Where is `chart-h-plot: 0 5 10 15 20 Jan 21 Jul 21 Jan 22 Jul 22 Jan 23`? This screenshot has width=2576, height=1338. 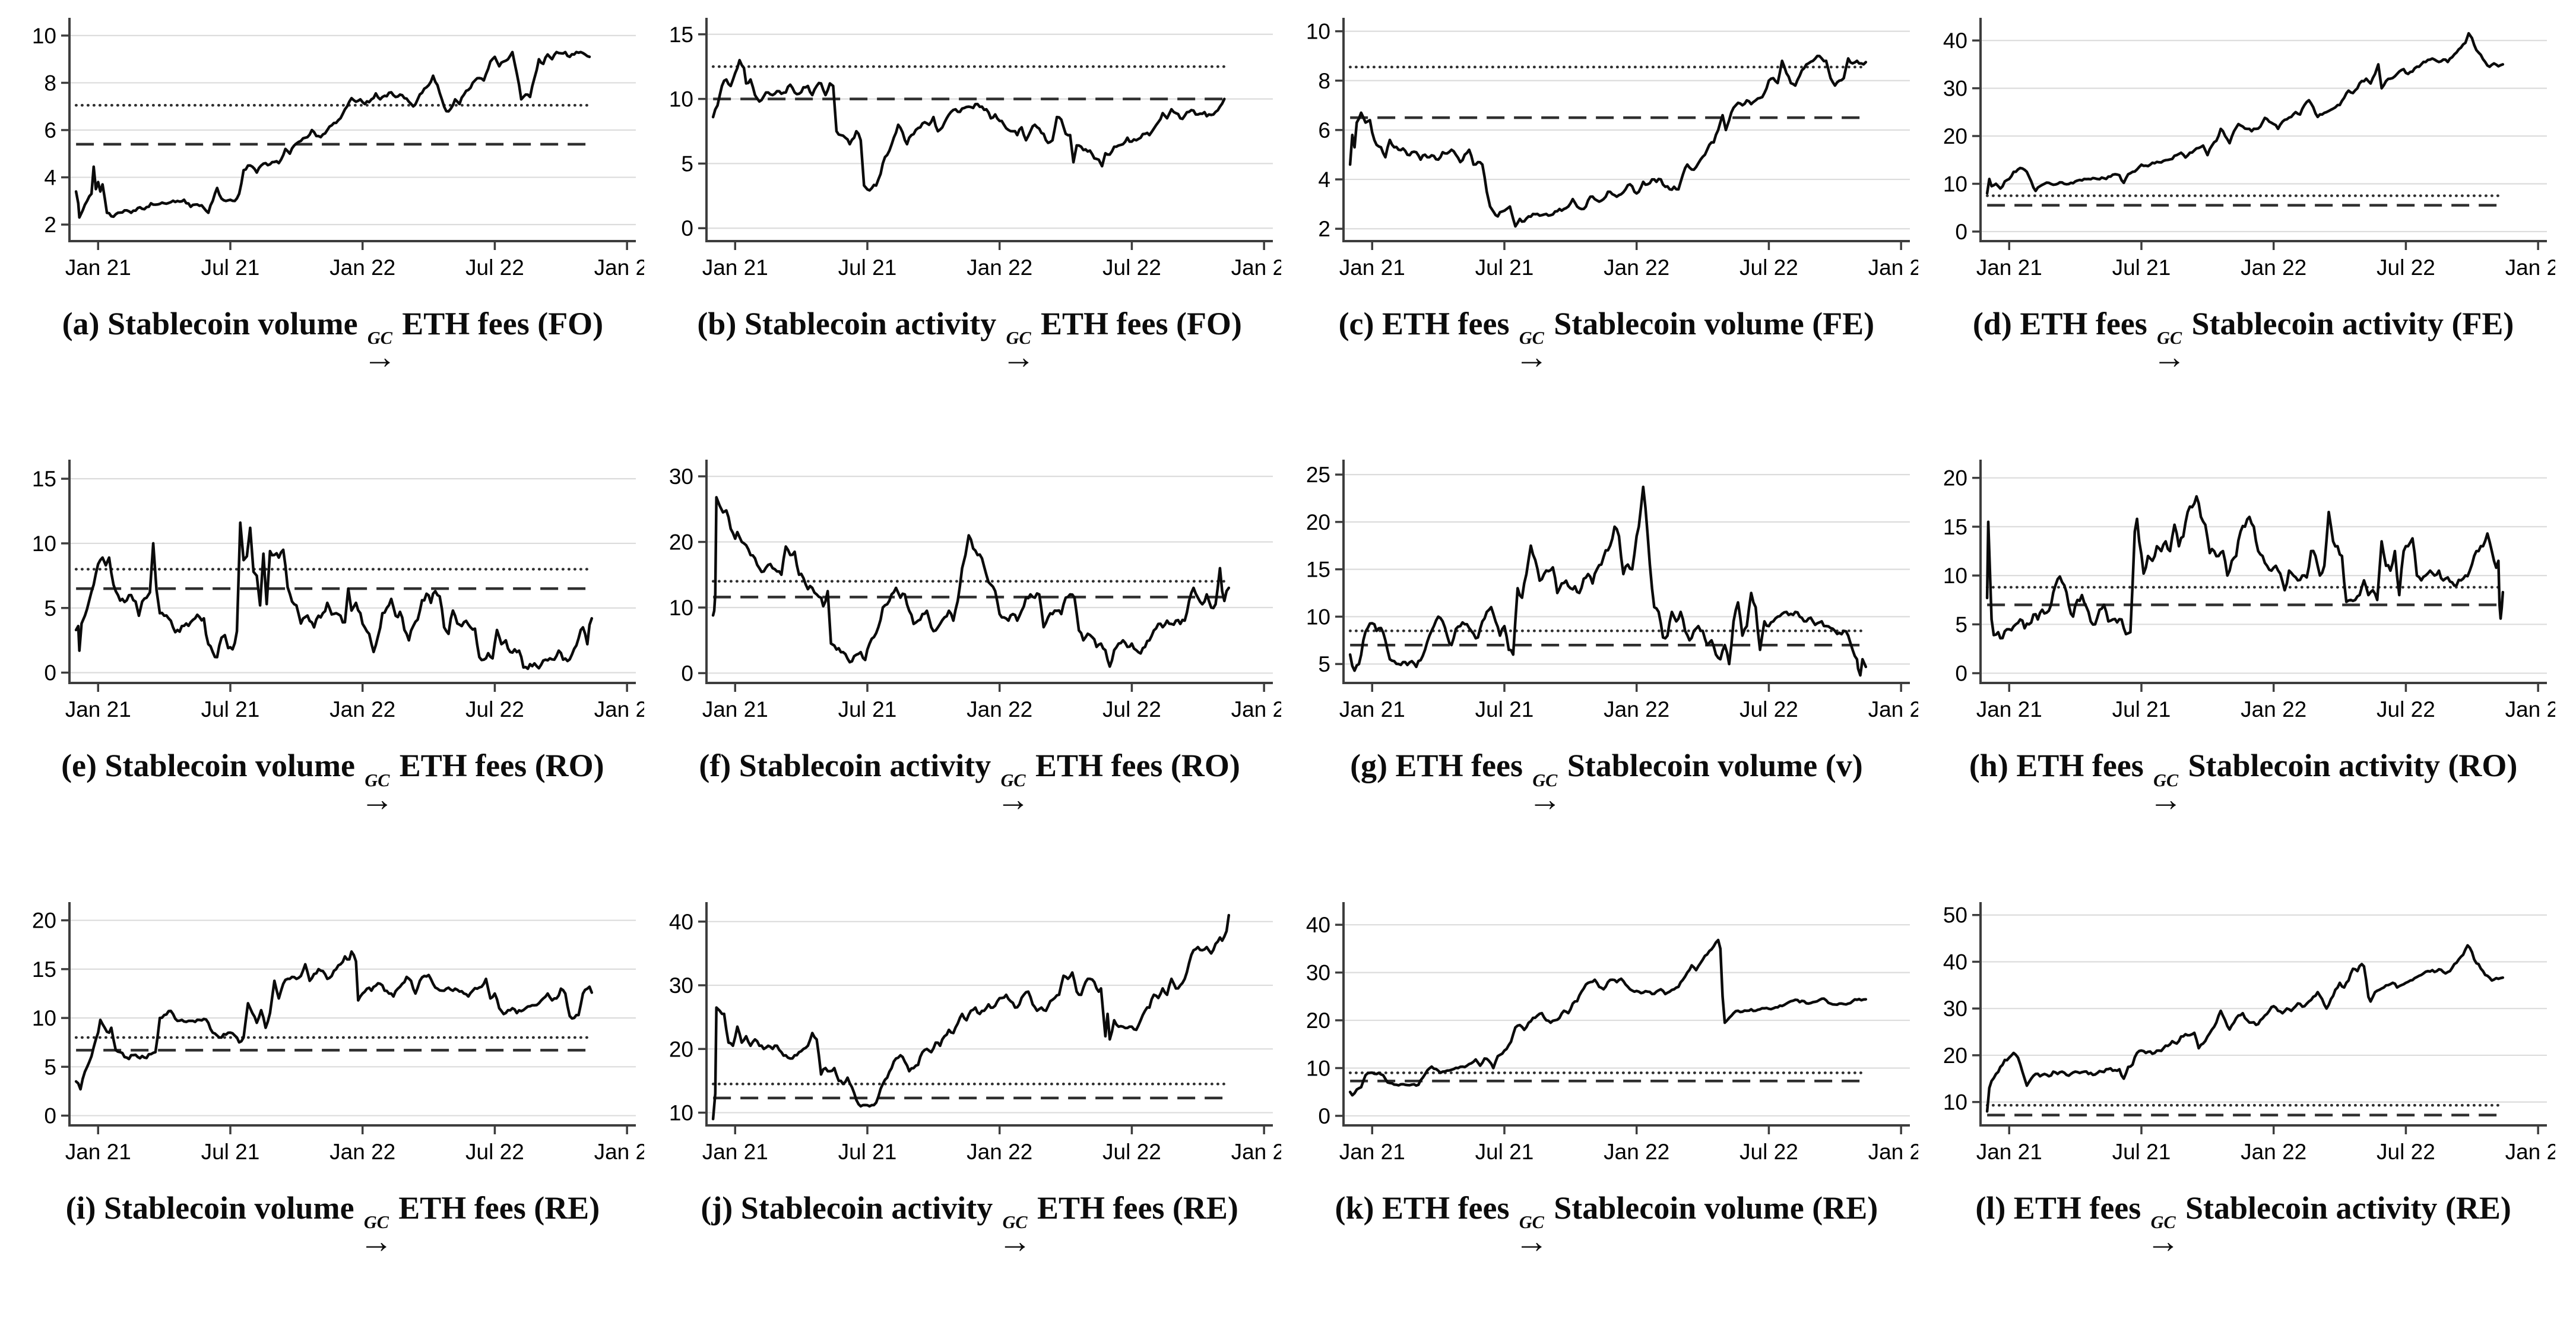
chart-h-plot: 0 5 10 15 20 Jan 21 Jul 21 Jan 22 Jul 22 Jan 23 is located at coordinates (2249, 591).